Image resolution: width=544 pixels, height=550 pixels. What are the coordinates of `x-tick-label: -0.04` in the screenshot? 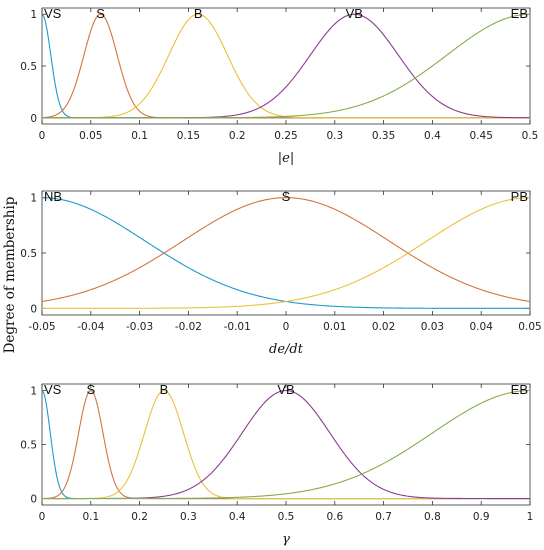 It's located at (90, 327).